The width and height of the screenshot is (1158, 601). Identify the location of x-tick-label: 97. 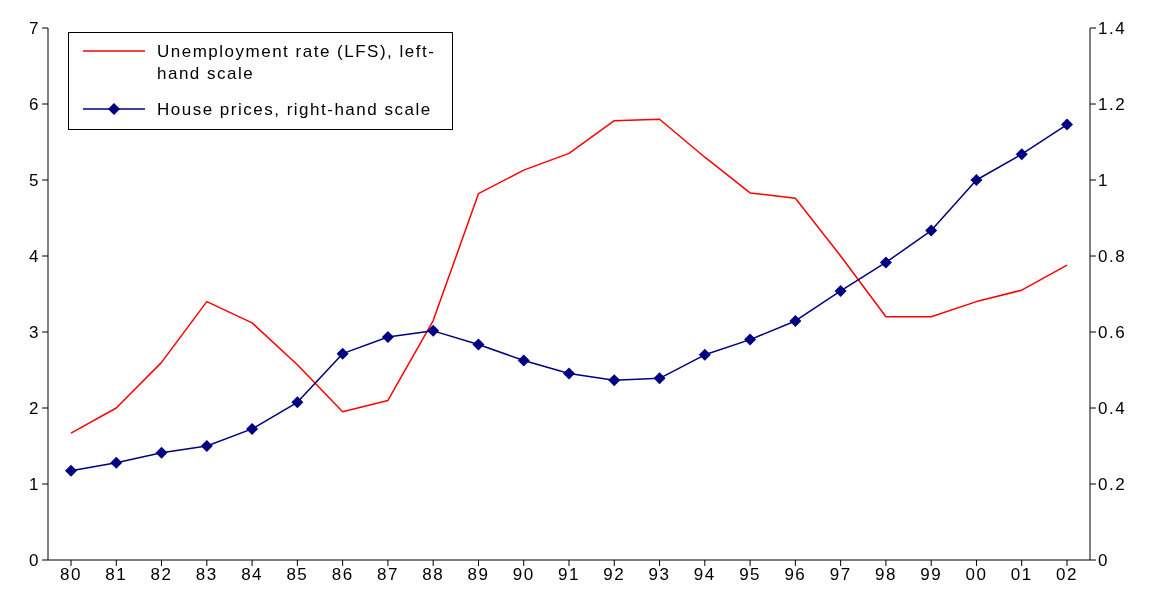
(840, 575).